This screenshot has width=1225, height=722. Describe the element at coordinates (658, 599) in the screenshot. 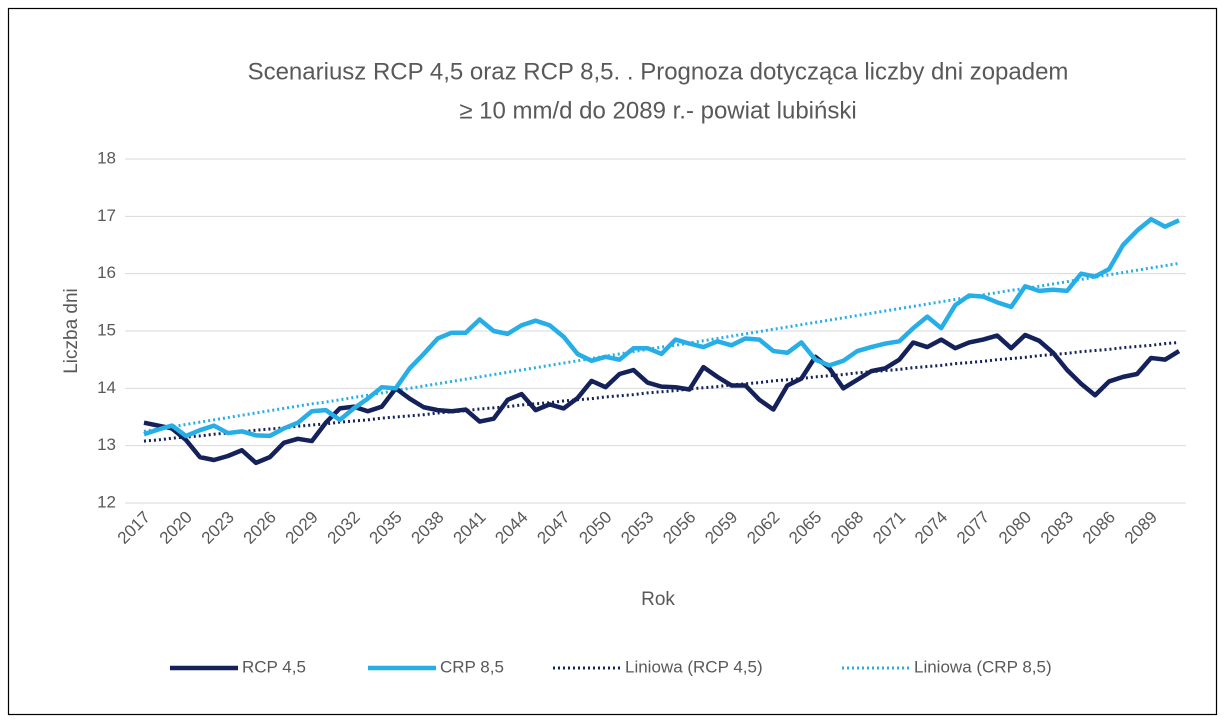

I see `x-axis-title: Rok` at that location.